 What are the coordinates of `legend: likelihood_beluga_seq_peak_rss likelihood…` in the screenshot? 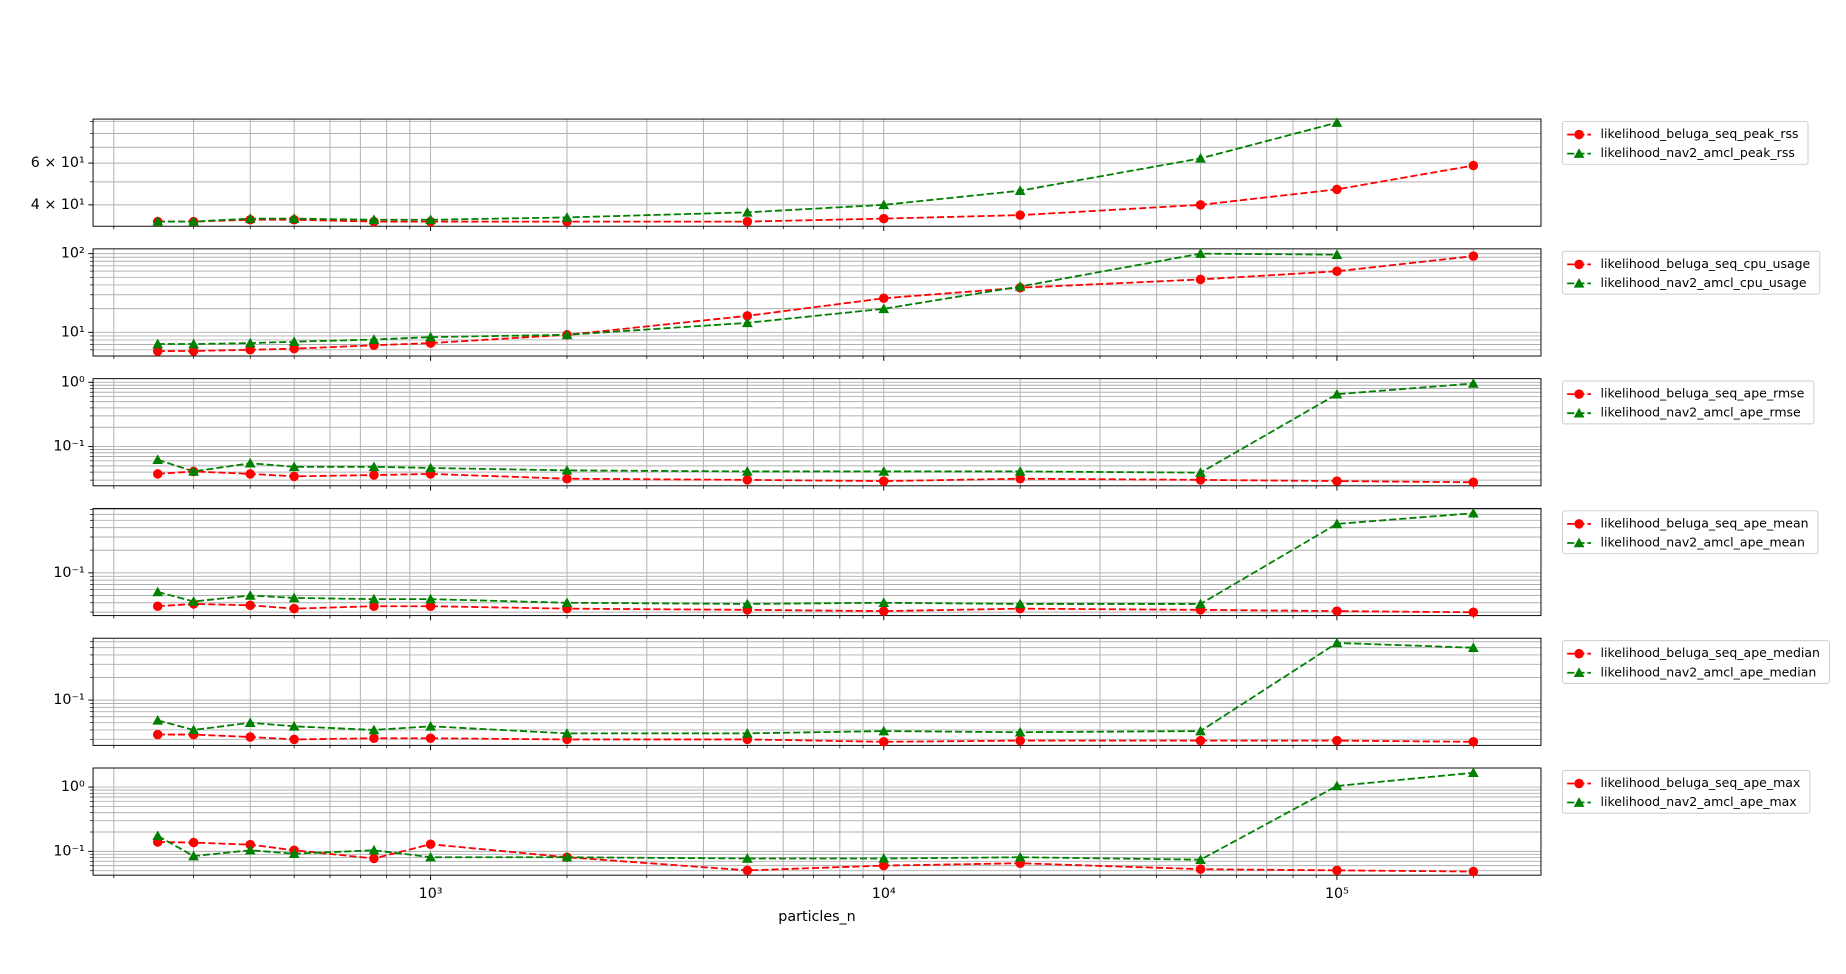 It's located at (1685, 142).